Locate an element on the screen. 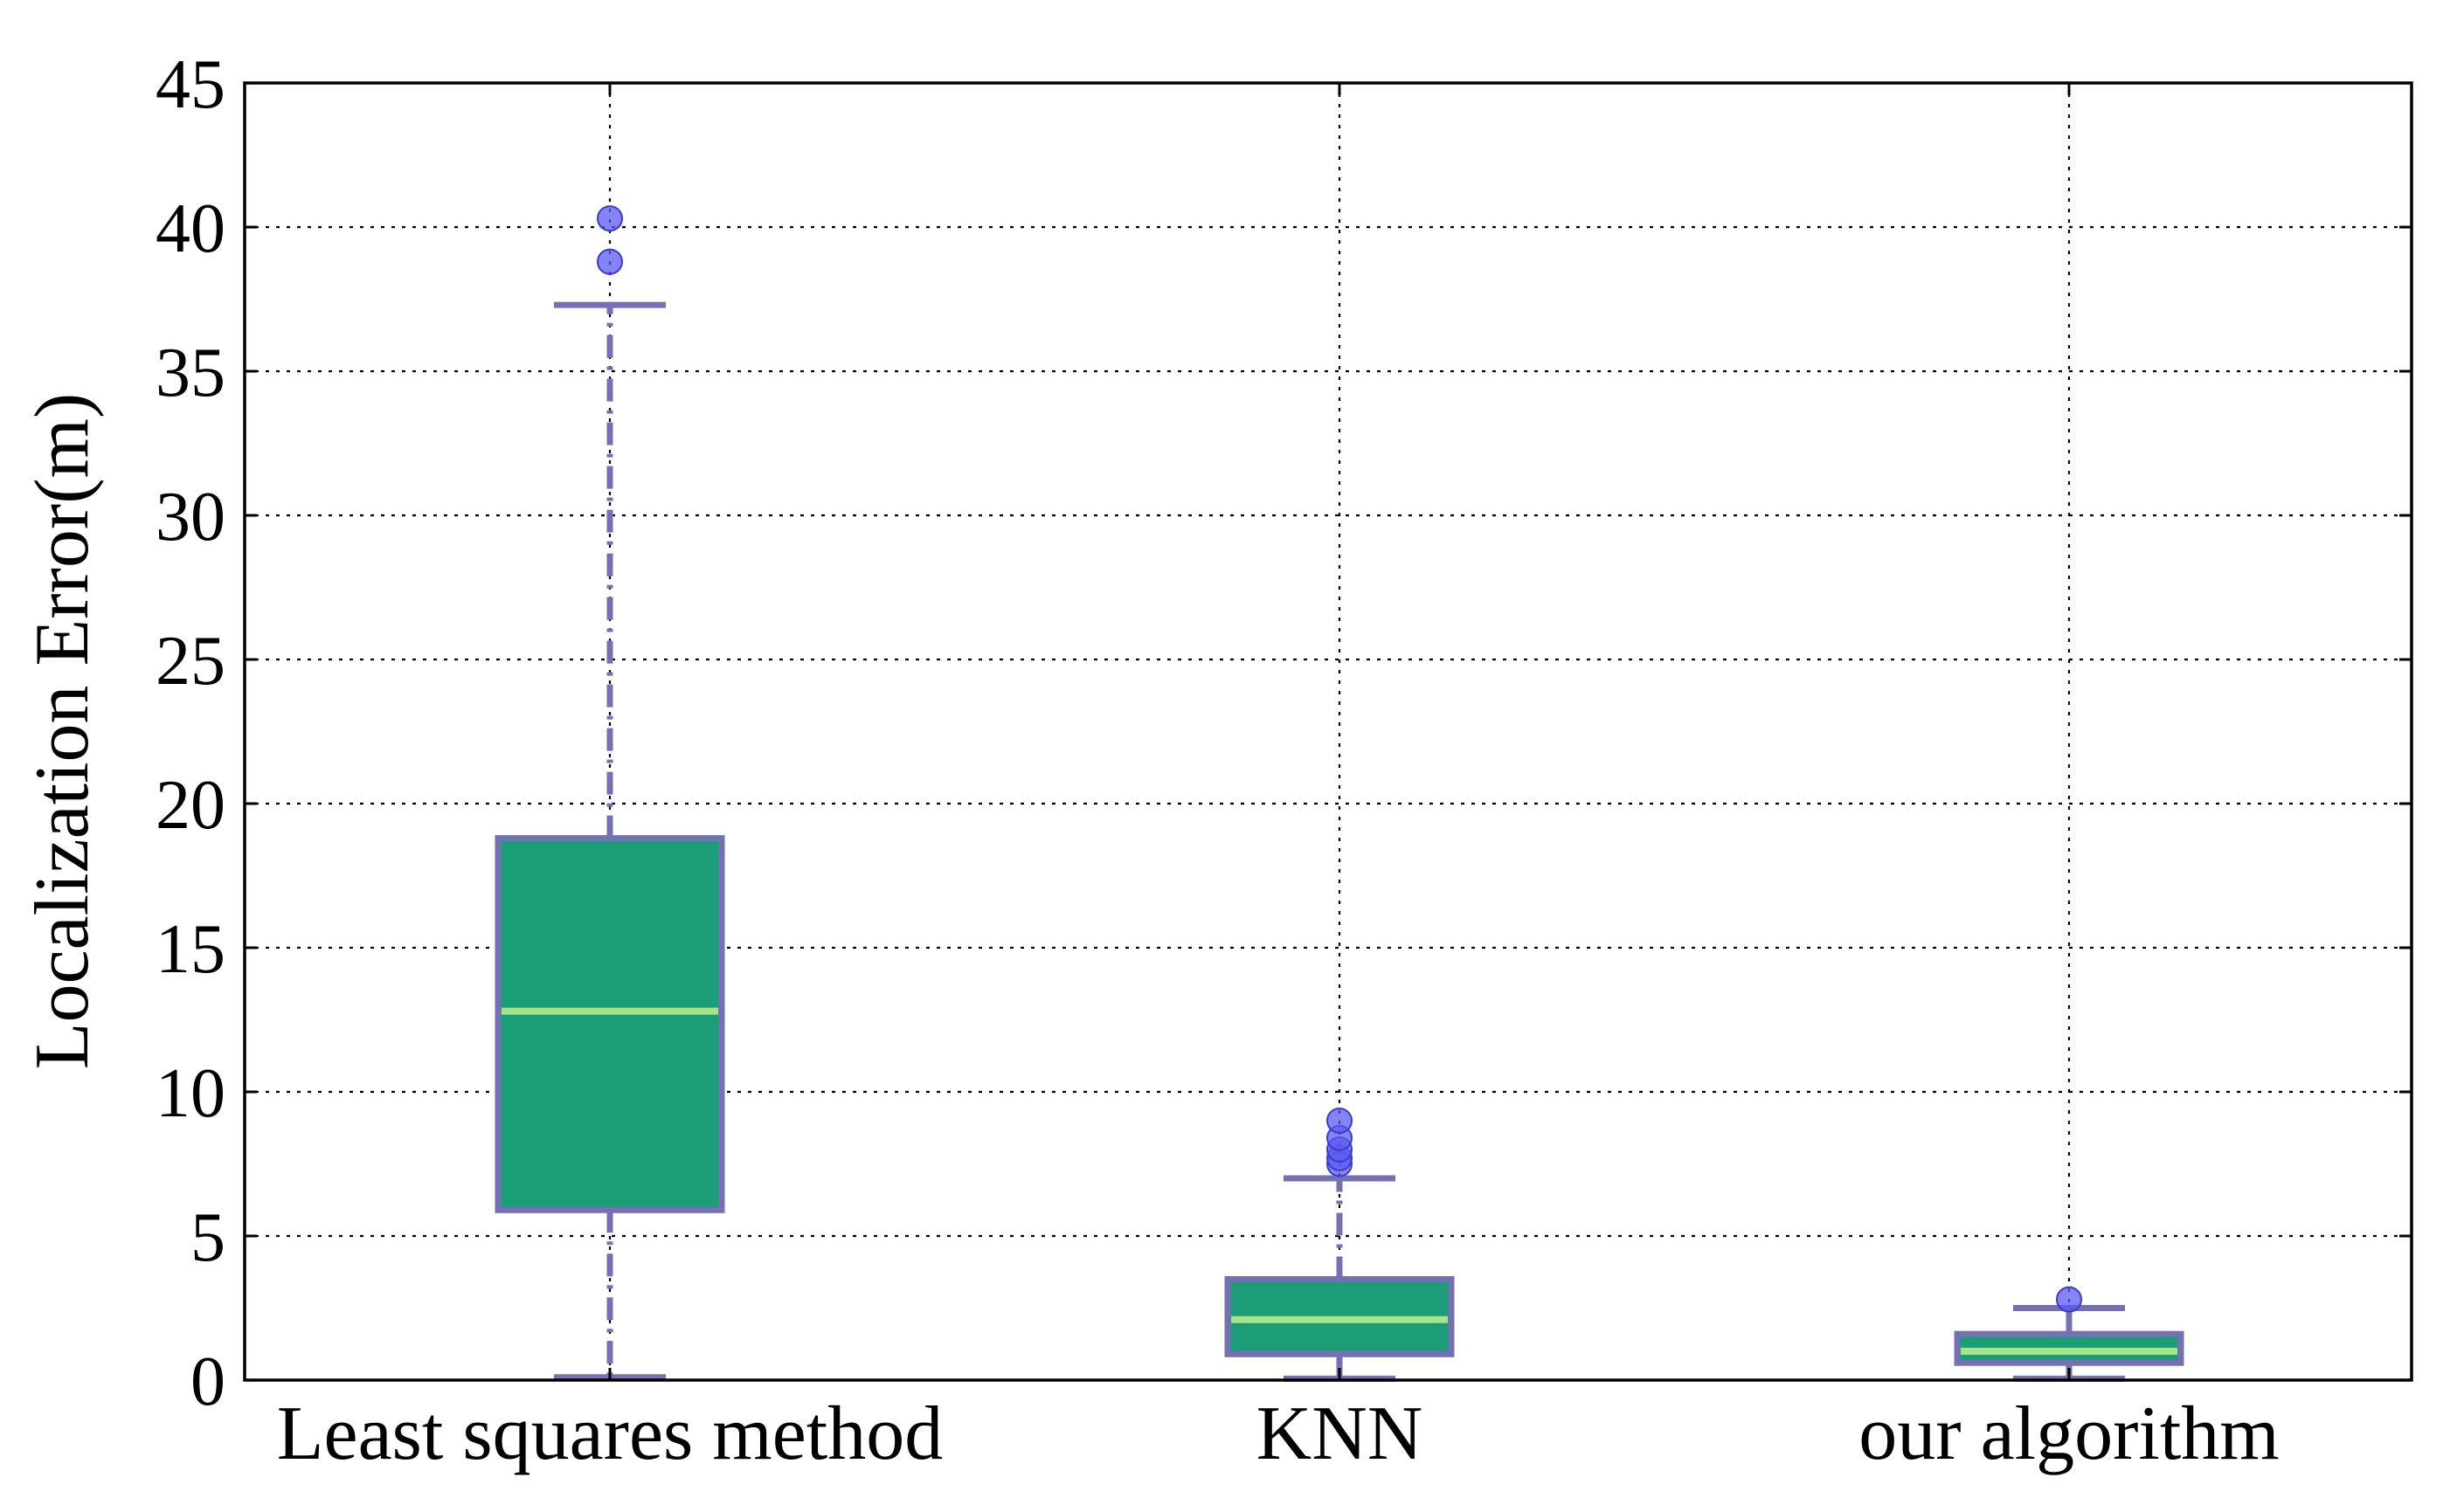 The width and height of the screenshot is (2457, 1512). x-tick-label: Least squares method is located at coordinates (610, 1433).